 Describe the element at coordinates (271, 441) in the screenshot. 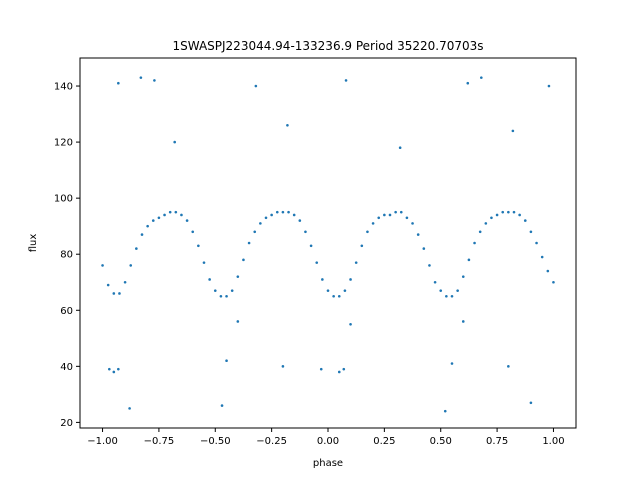

I see `x-tick-label: −0.25` at that location.